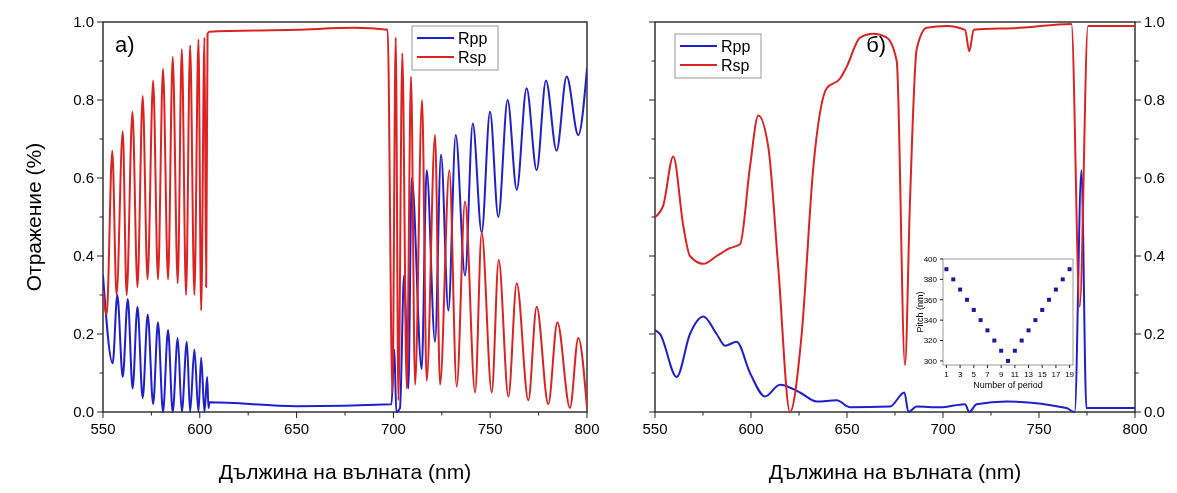 This screenshot has width=1177, height=493. What do you see at coordinates (1154, 178) in the screenshot?
I see `y2-tick-label: 0.6` at bounding box center [1154, 178].